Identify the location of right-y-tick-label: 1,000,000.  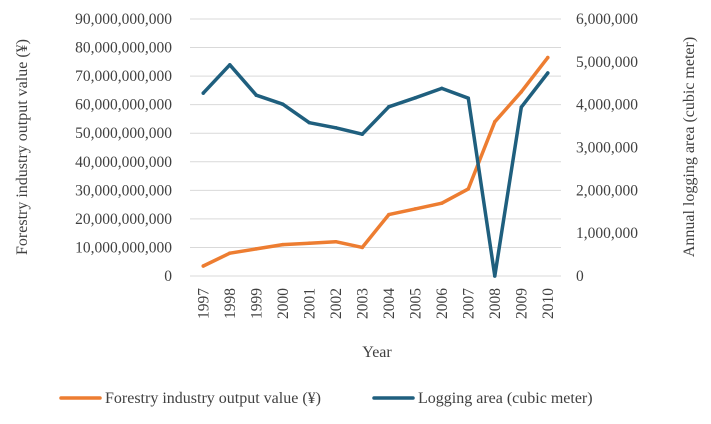
(607, 233).